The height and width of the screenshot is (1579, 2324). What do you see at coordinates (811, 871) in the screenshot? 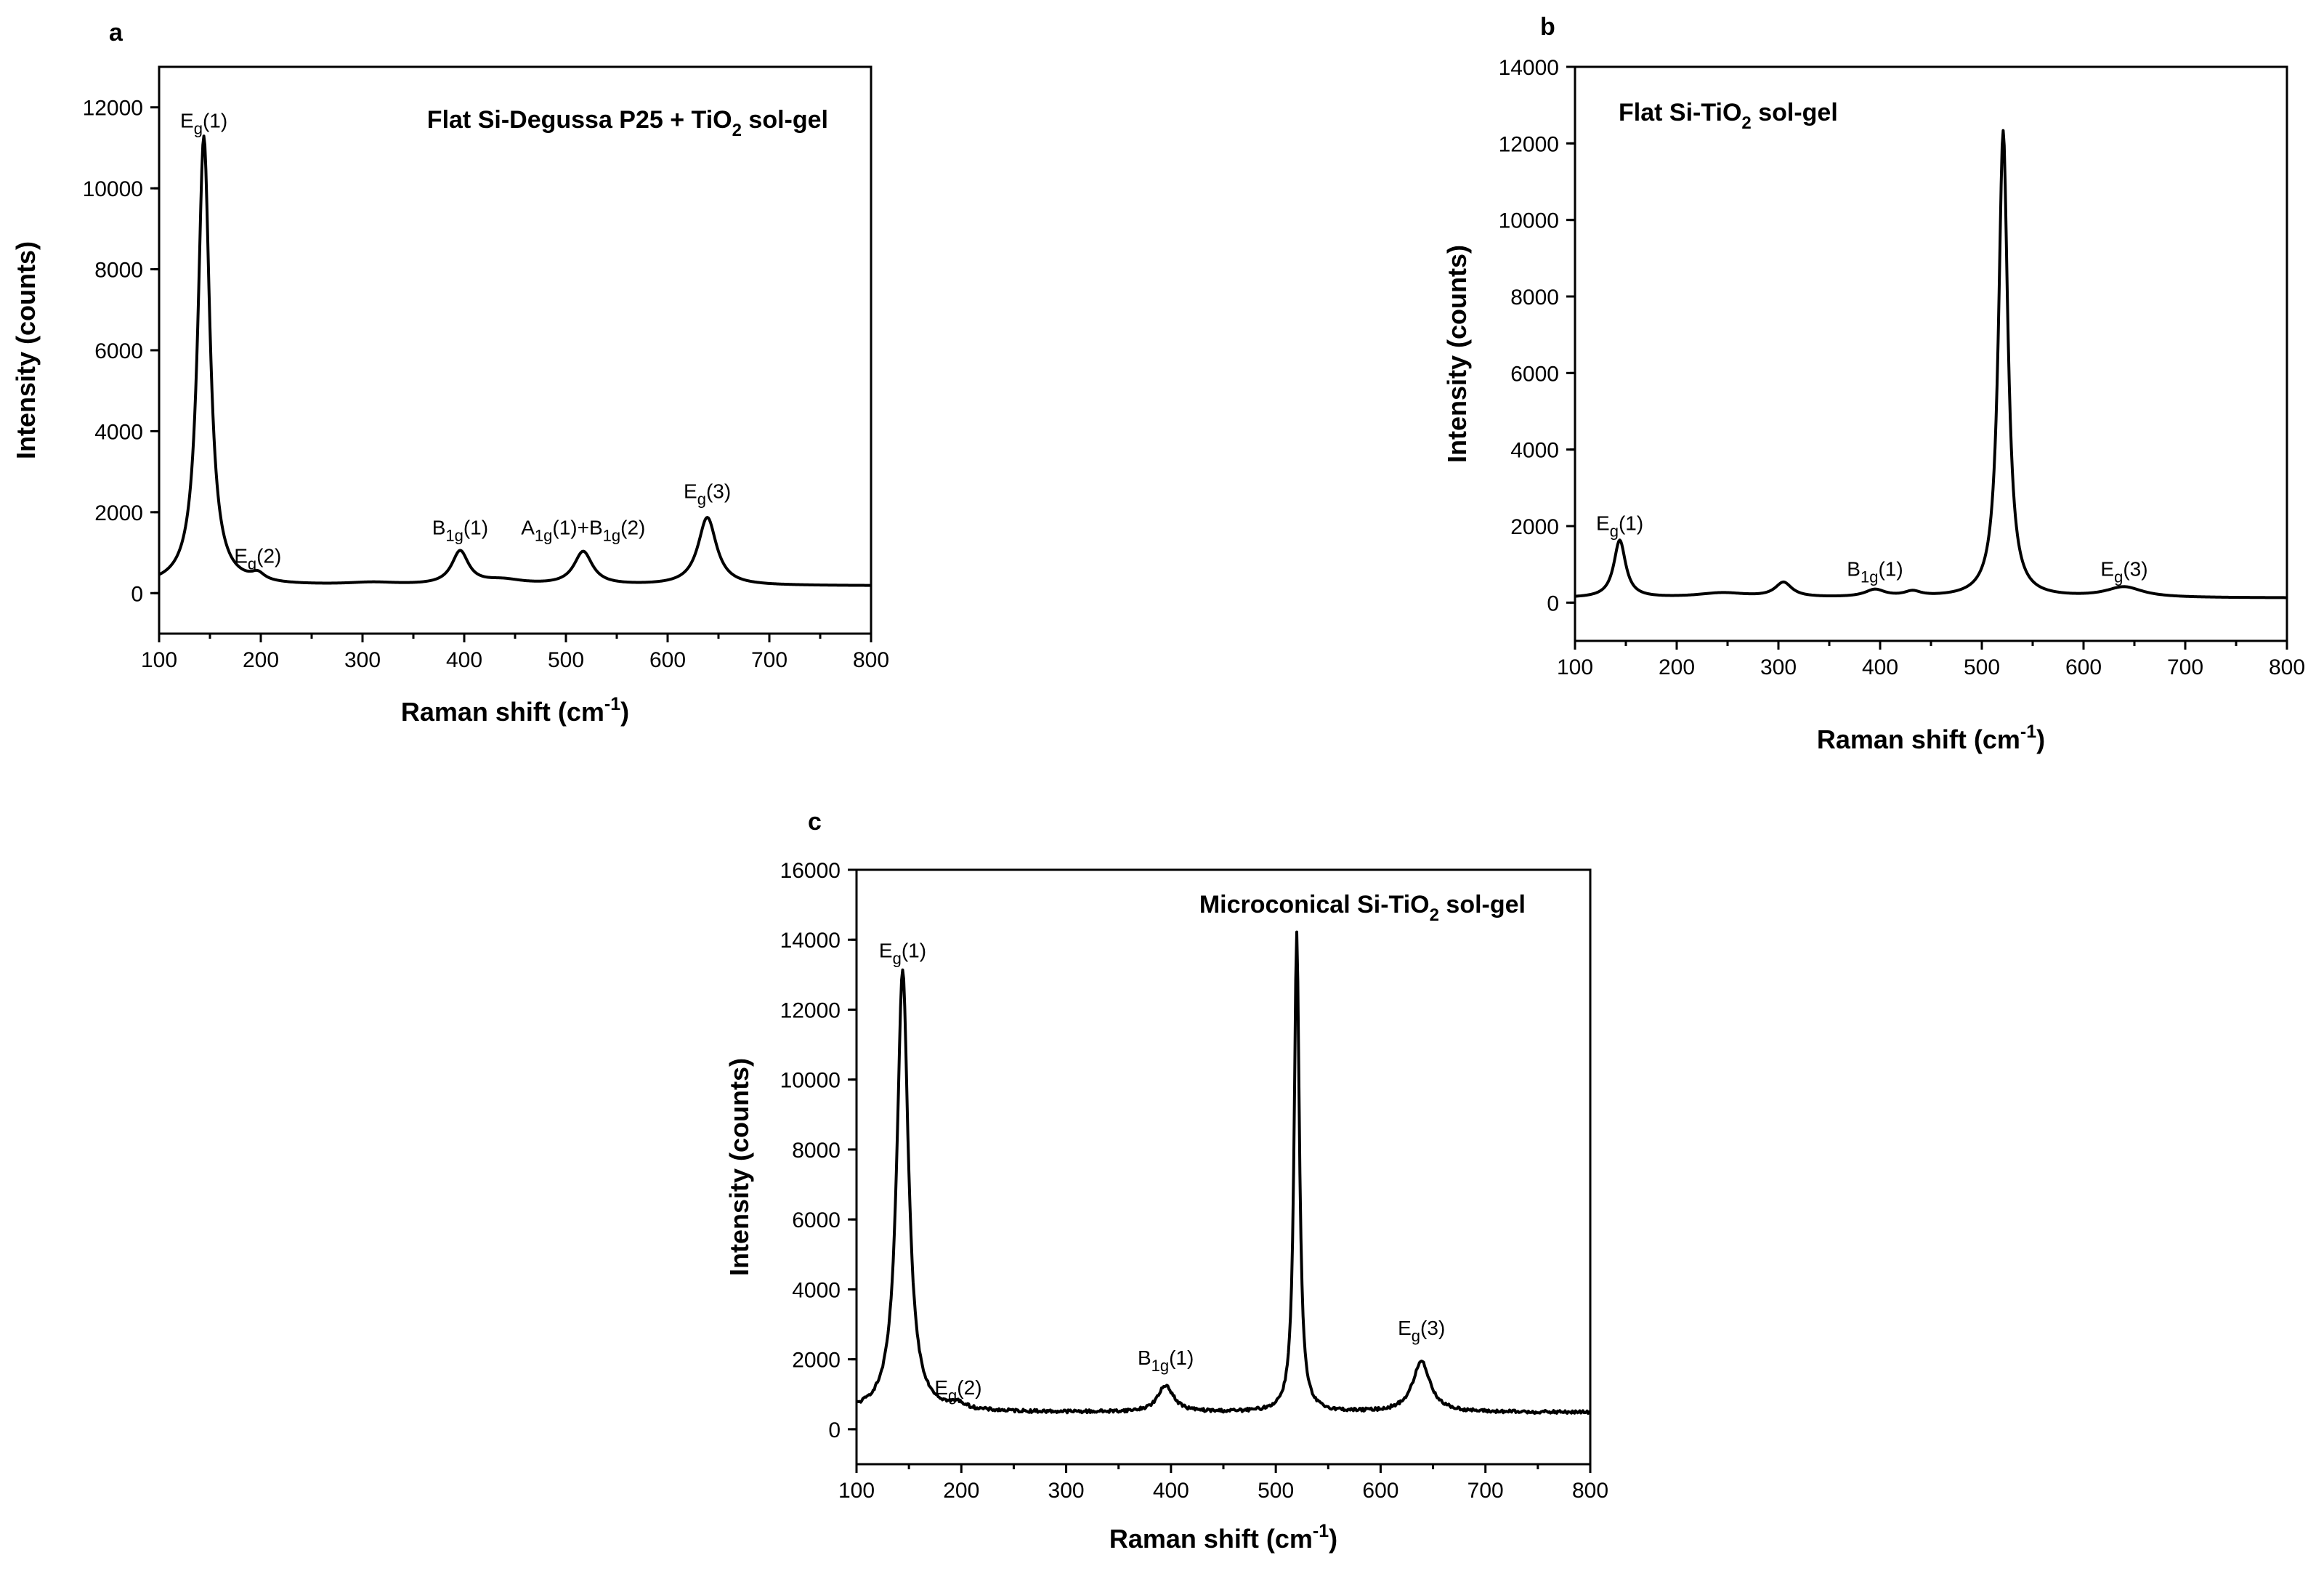
I see `y-tick-label: 16000` at bounding box center [811, 871].